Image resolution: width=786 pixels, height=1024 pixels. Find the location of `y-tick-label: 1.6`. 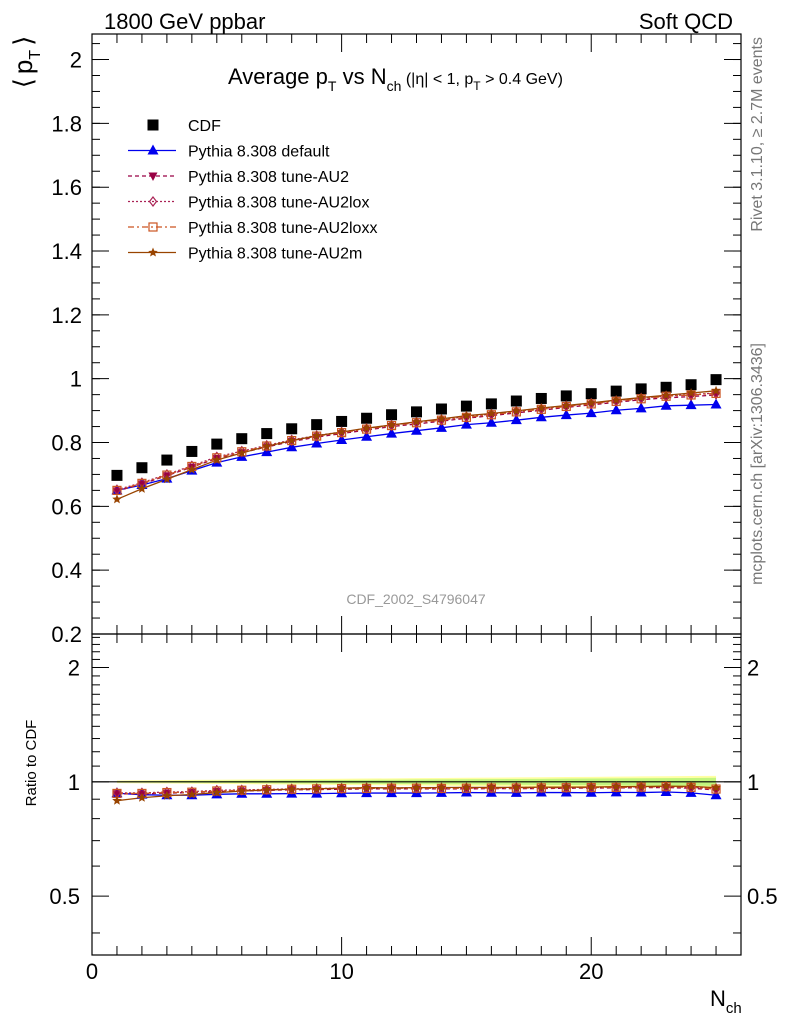

y-tick-label: 1.6 is located at coordinates (66, 187).